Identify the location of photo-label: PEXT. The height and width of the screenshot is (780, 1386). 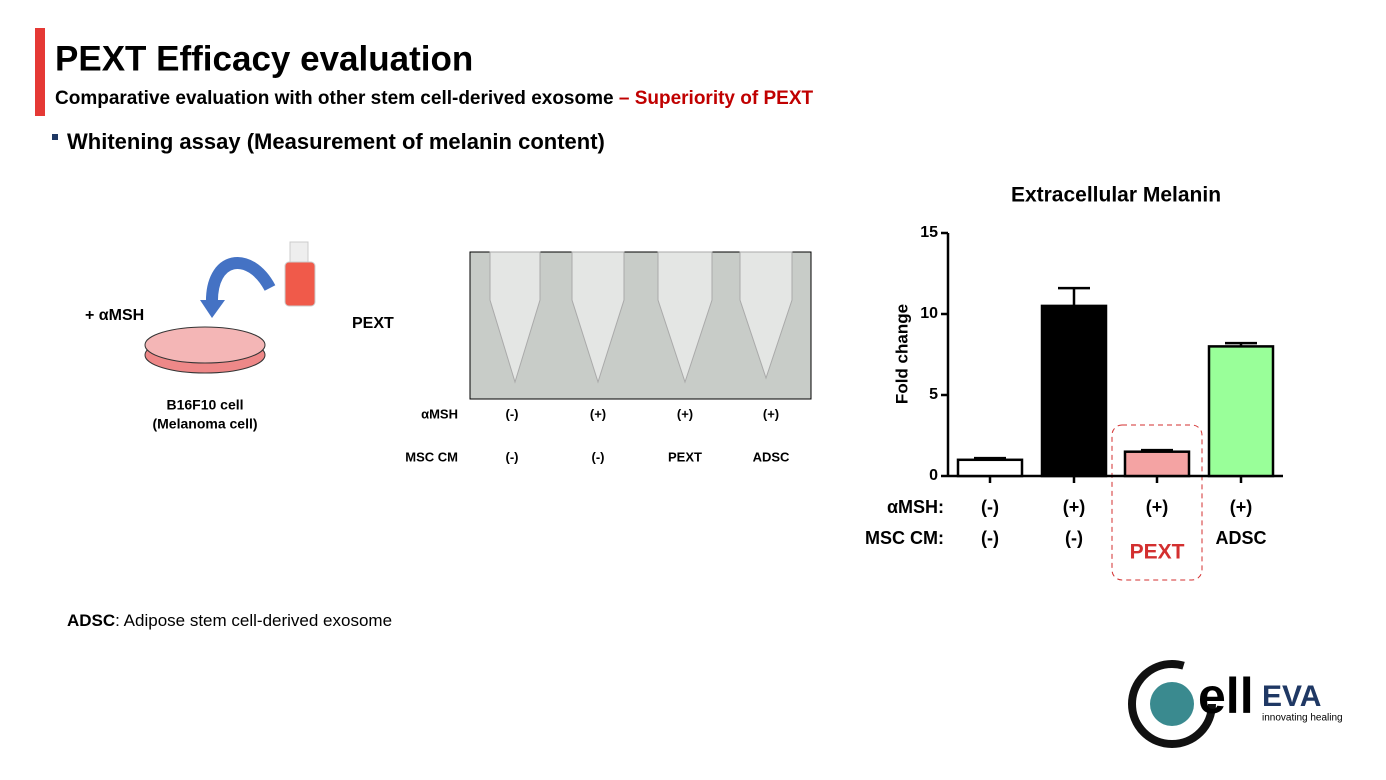
(373, 323).